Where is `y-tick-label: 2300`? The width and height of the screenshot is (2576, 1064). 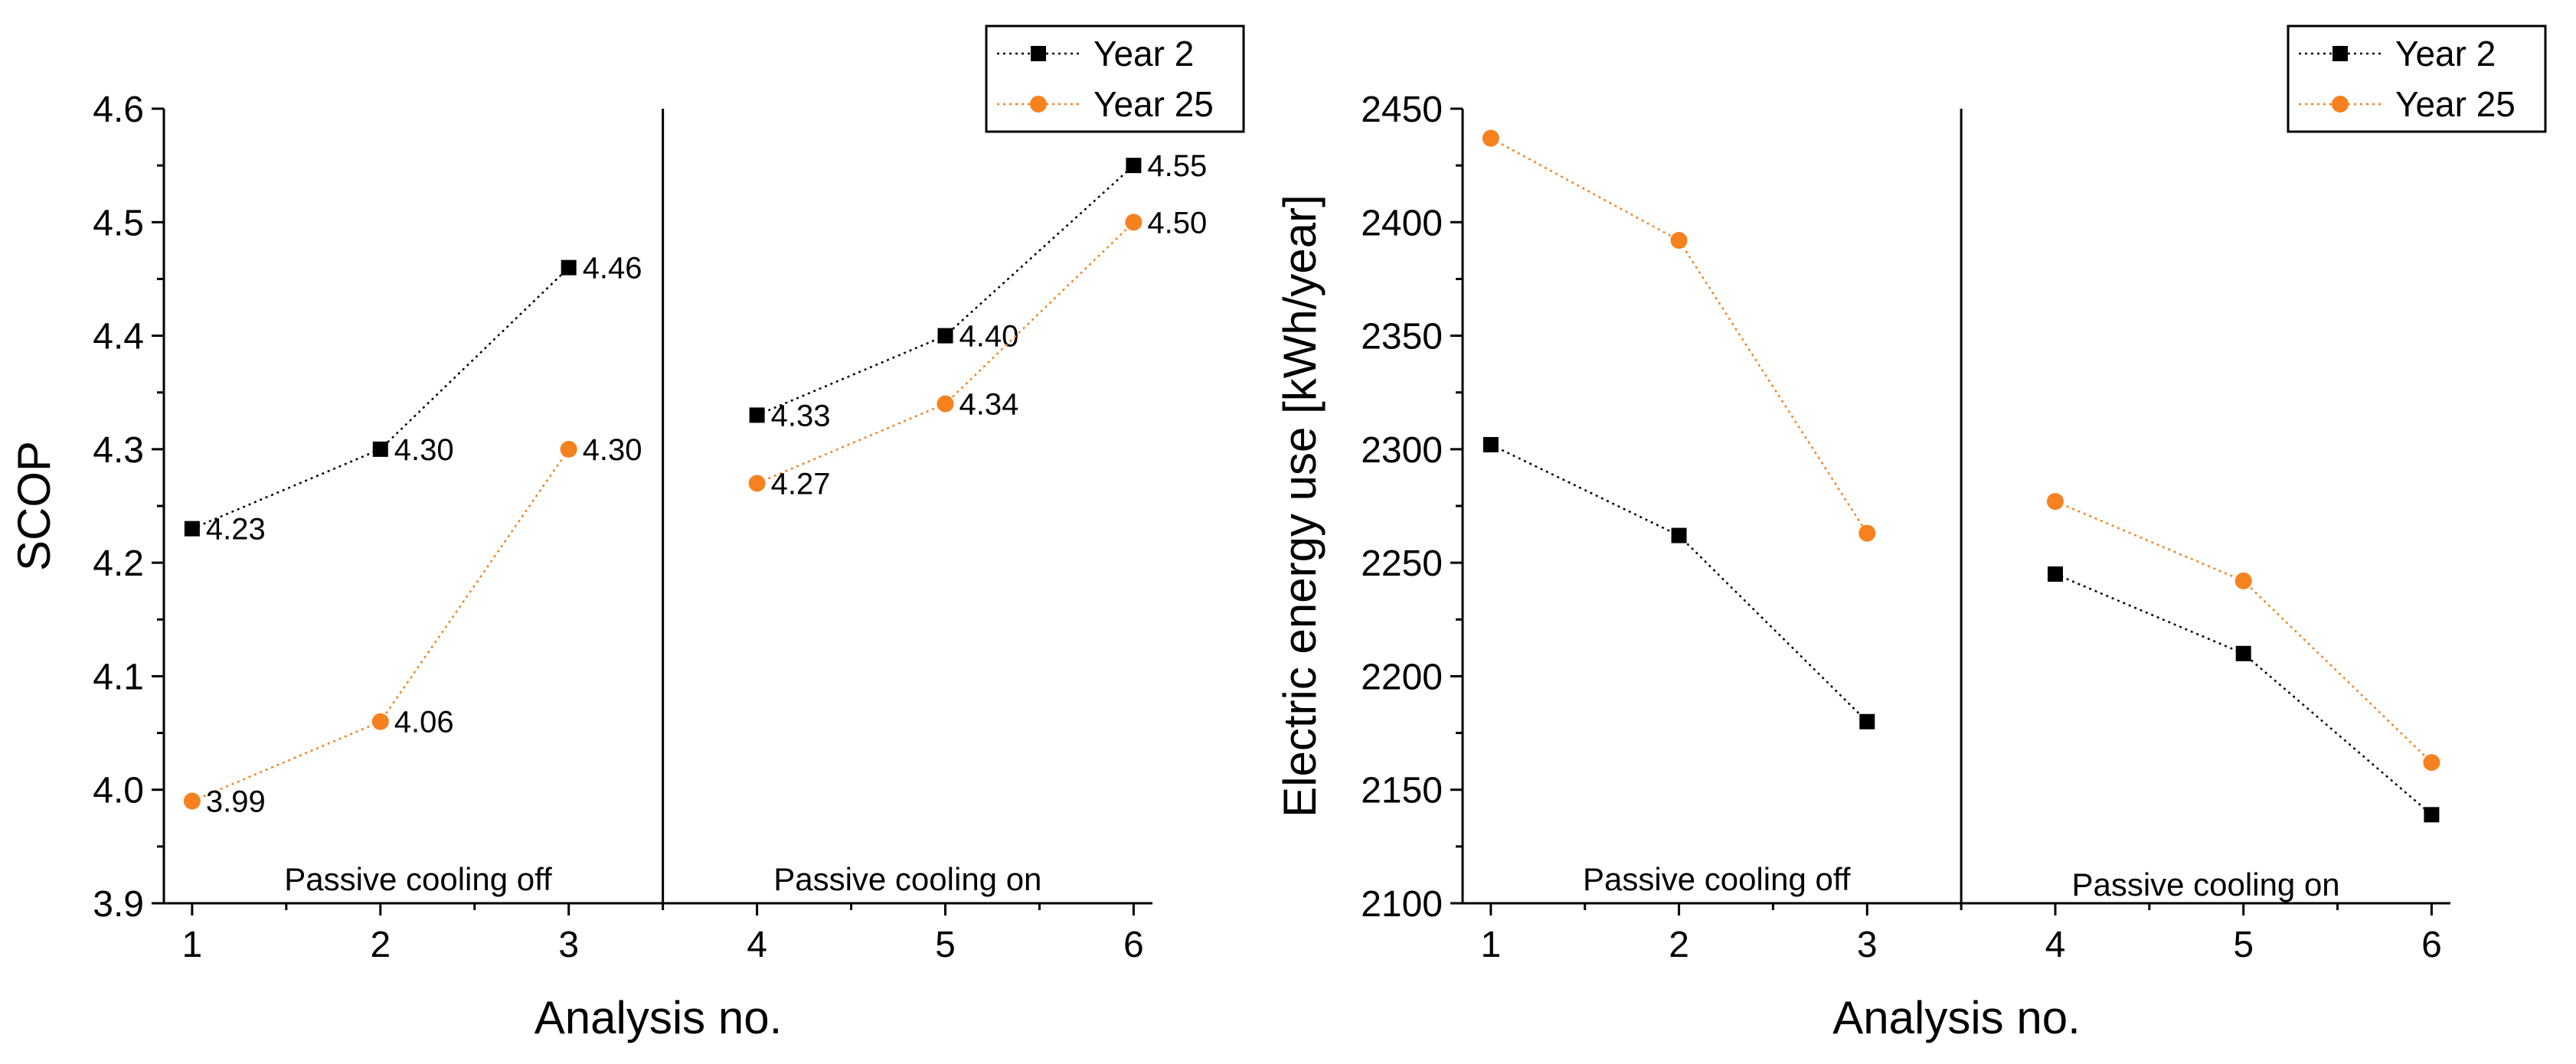
y-tick-label: 2300 is located at coordinates (1402, 450).